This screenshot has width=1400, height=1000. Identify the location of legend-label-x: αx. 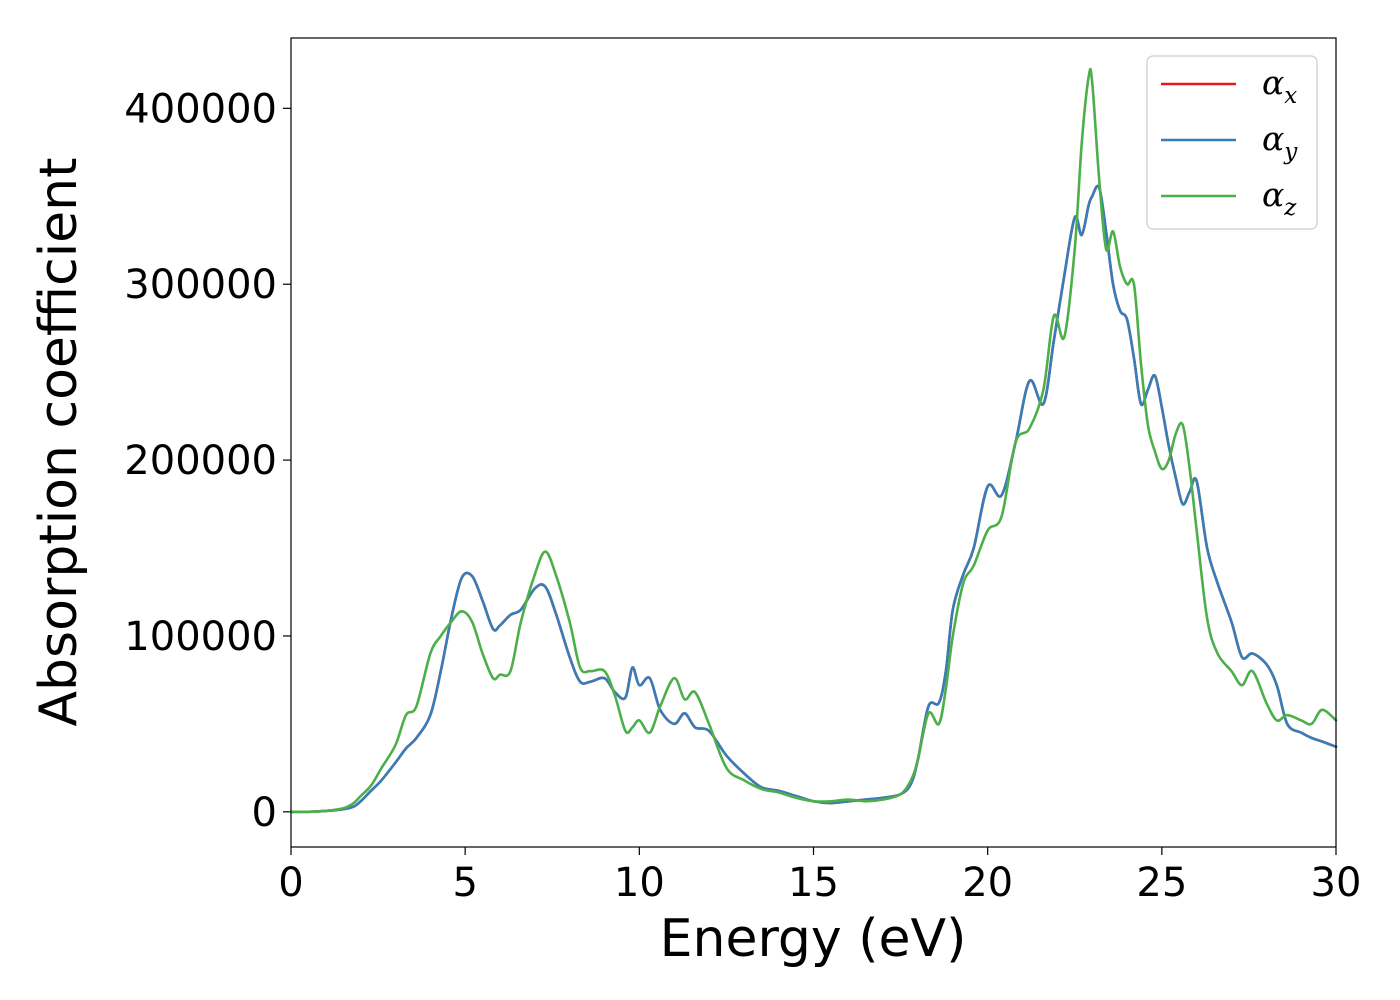
(1279, 86).